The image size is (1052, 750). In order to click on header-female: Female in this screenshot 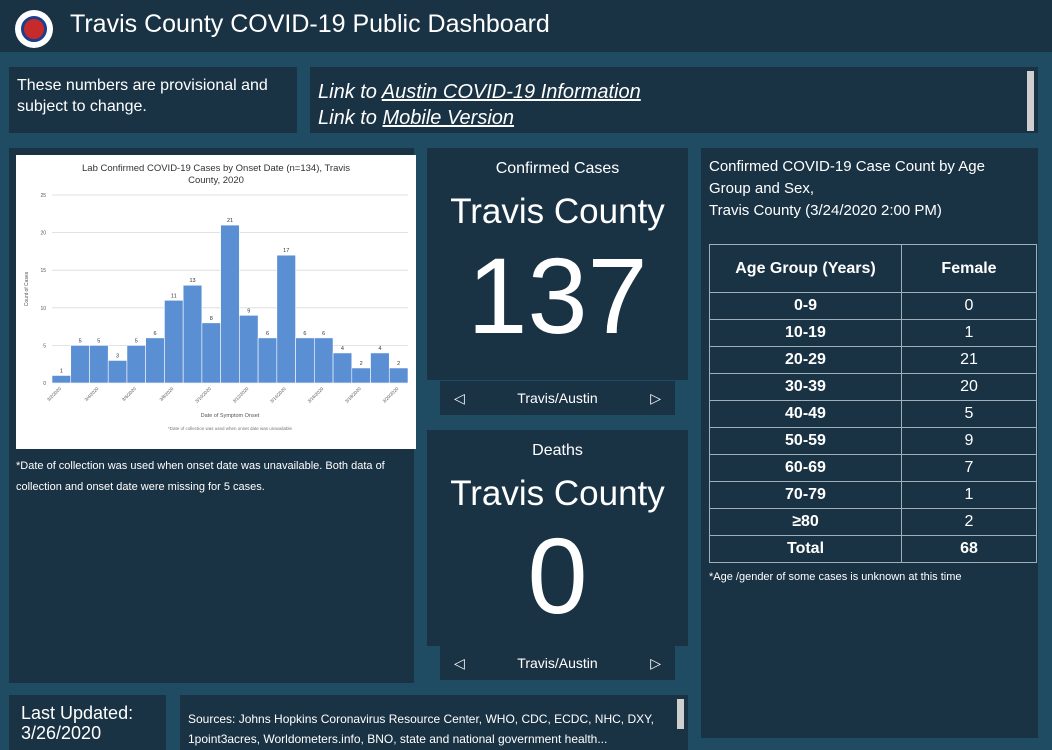, I will do `click(969, 268)`.